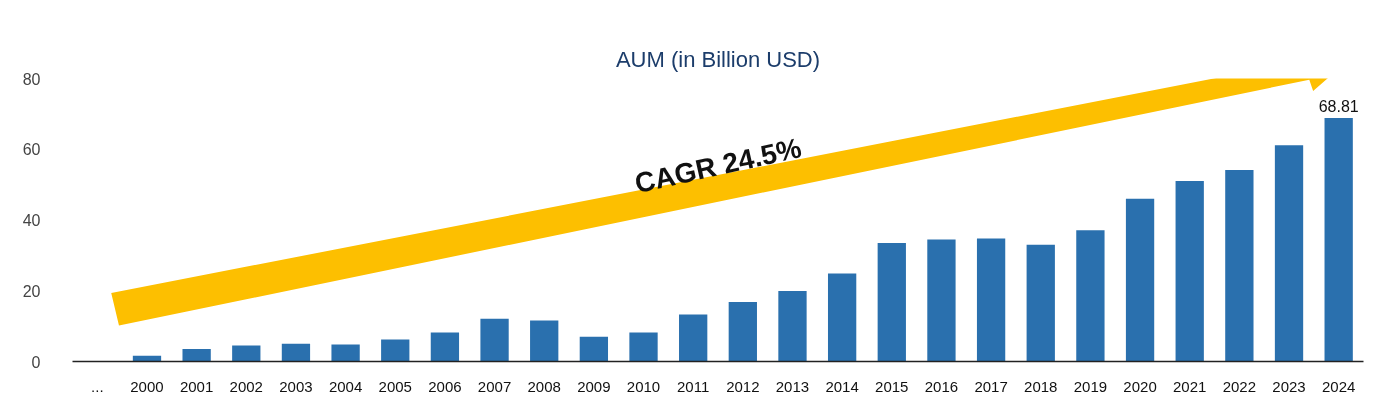 This screenshot has width=1383, height=402. What do you see at coordinates (345, 386) in the screenshot?
I see `x-tick-label: 2004` at bounding box center [345, 386].